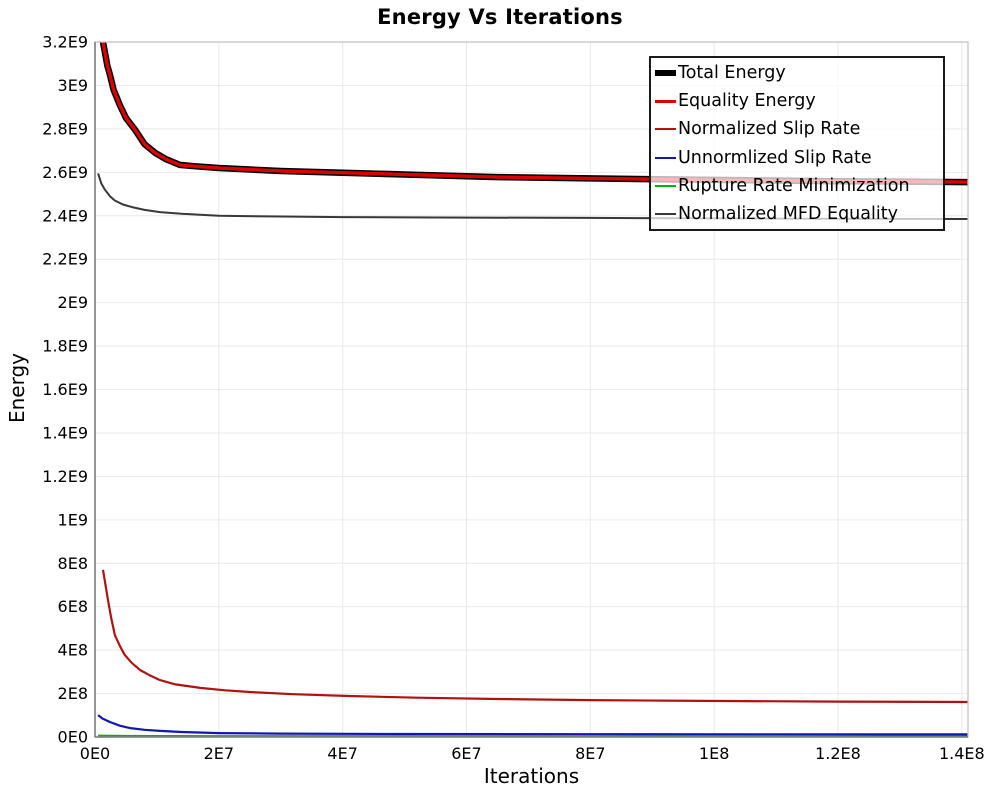 Image resolution: width=1000 pixels, height=800 pixels. Describe the element at coordinates (73, 563) in the screenshot. I see `y-tick-label: 8E8` at that location.